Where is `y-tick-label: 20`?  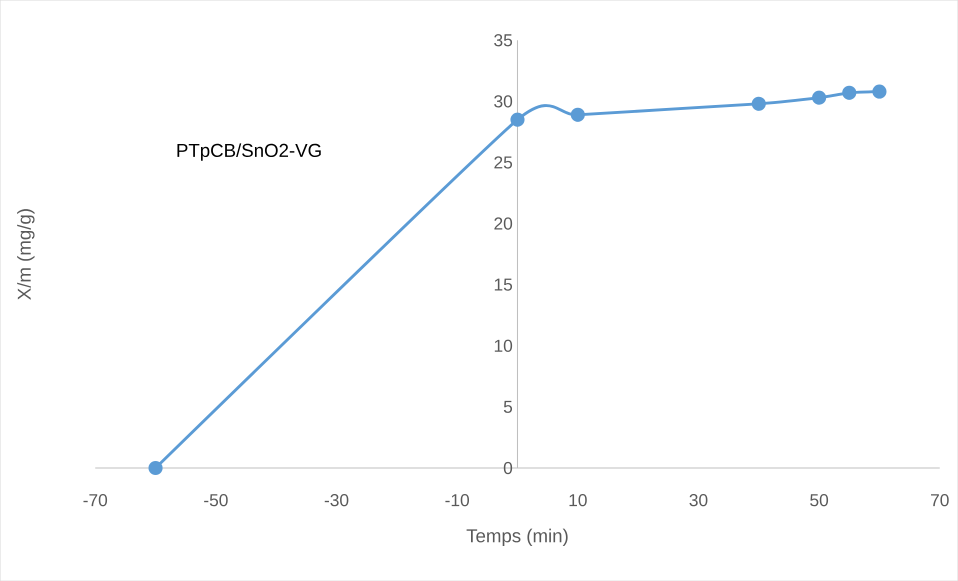
y-tick-label: 20 is located at coordinates (503, 223).